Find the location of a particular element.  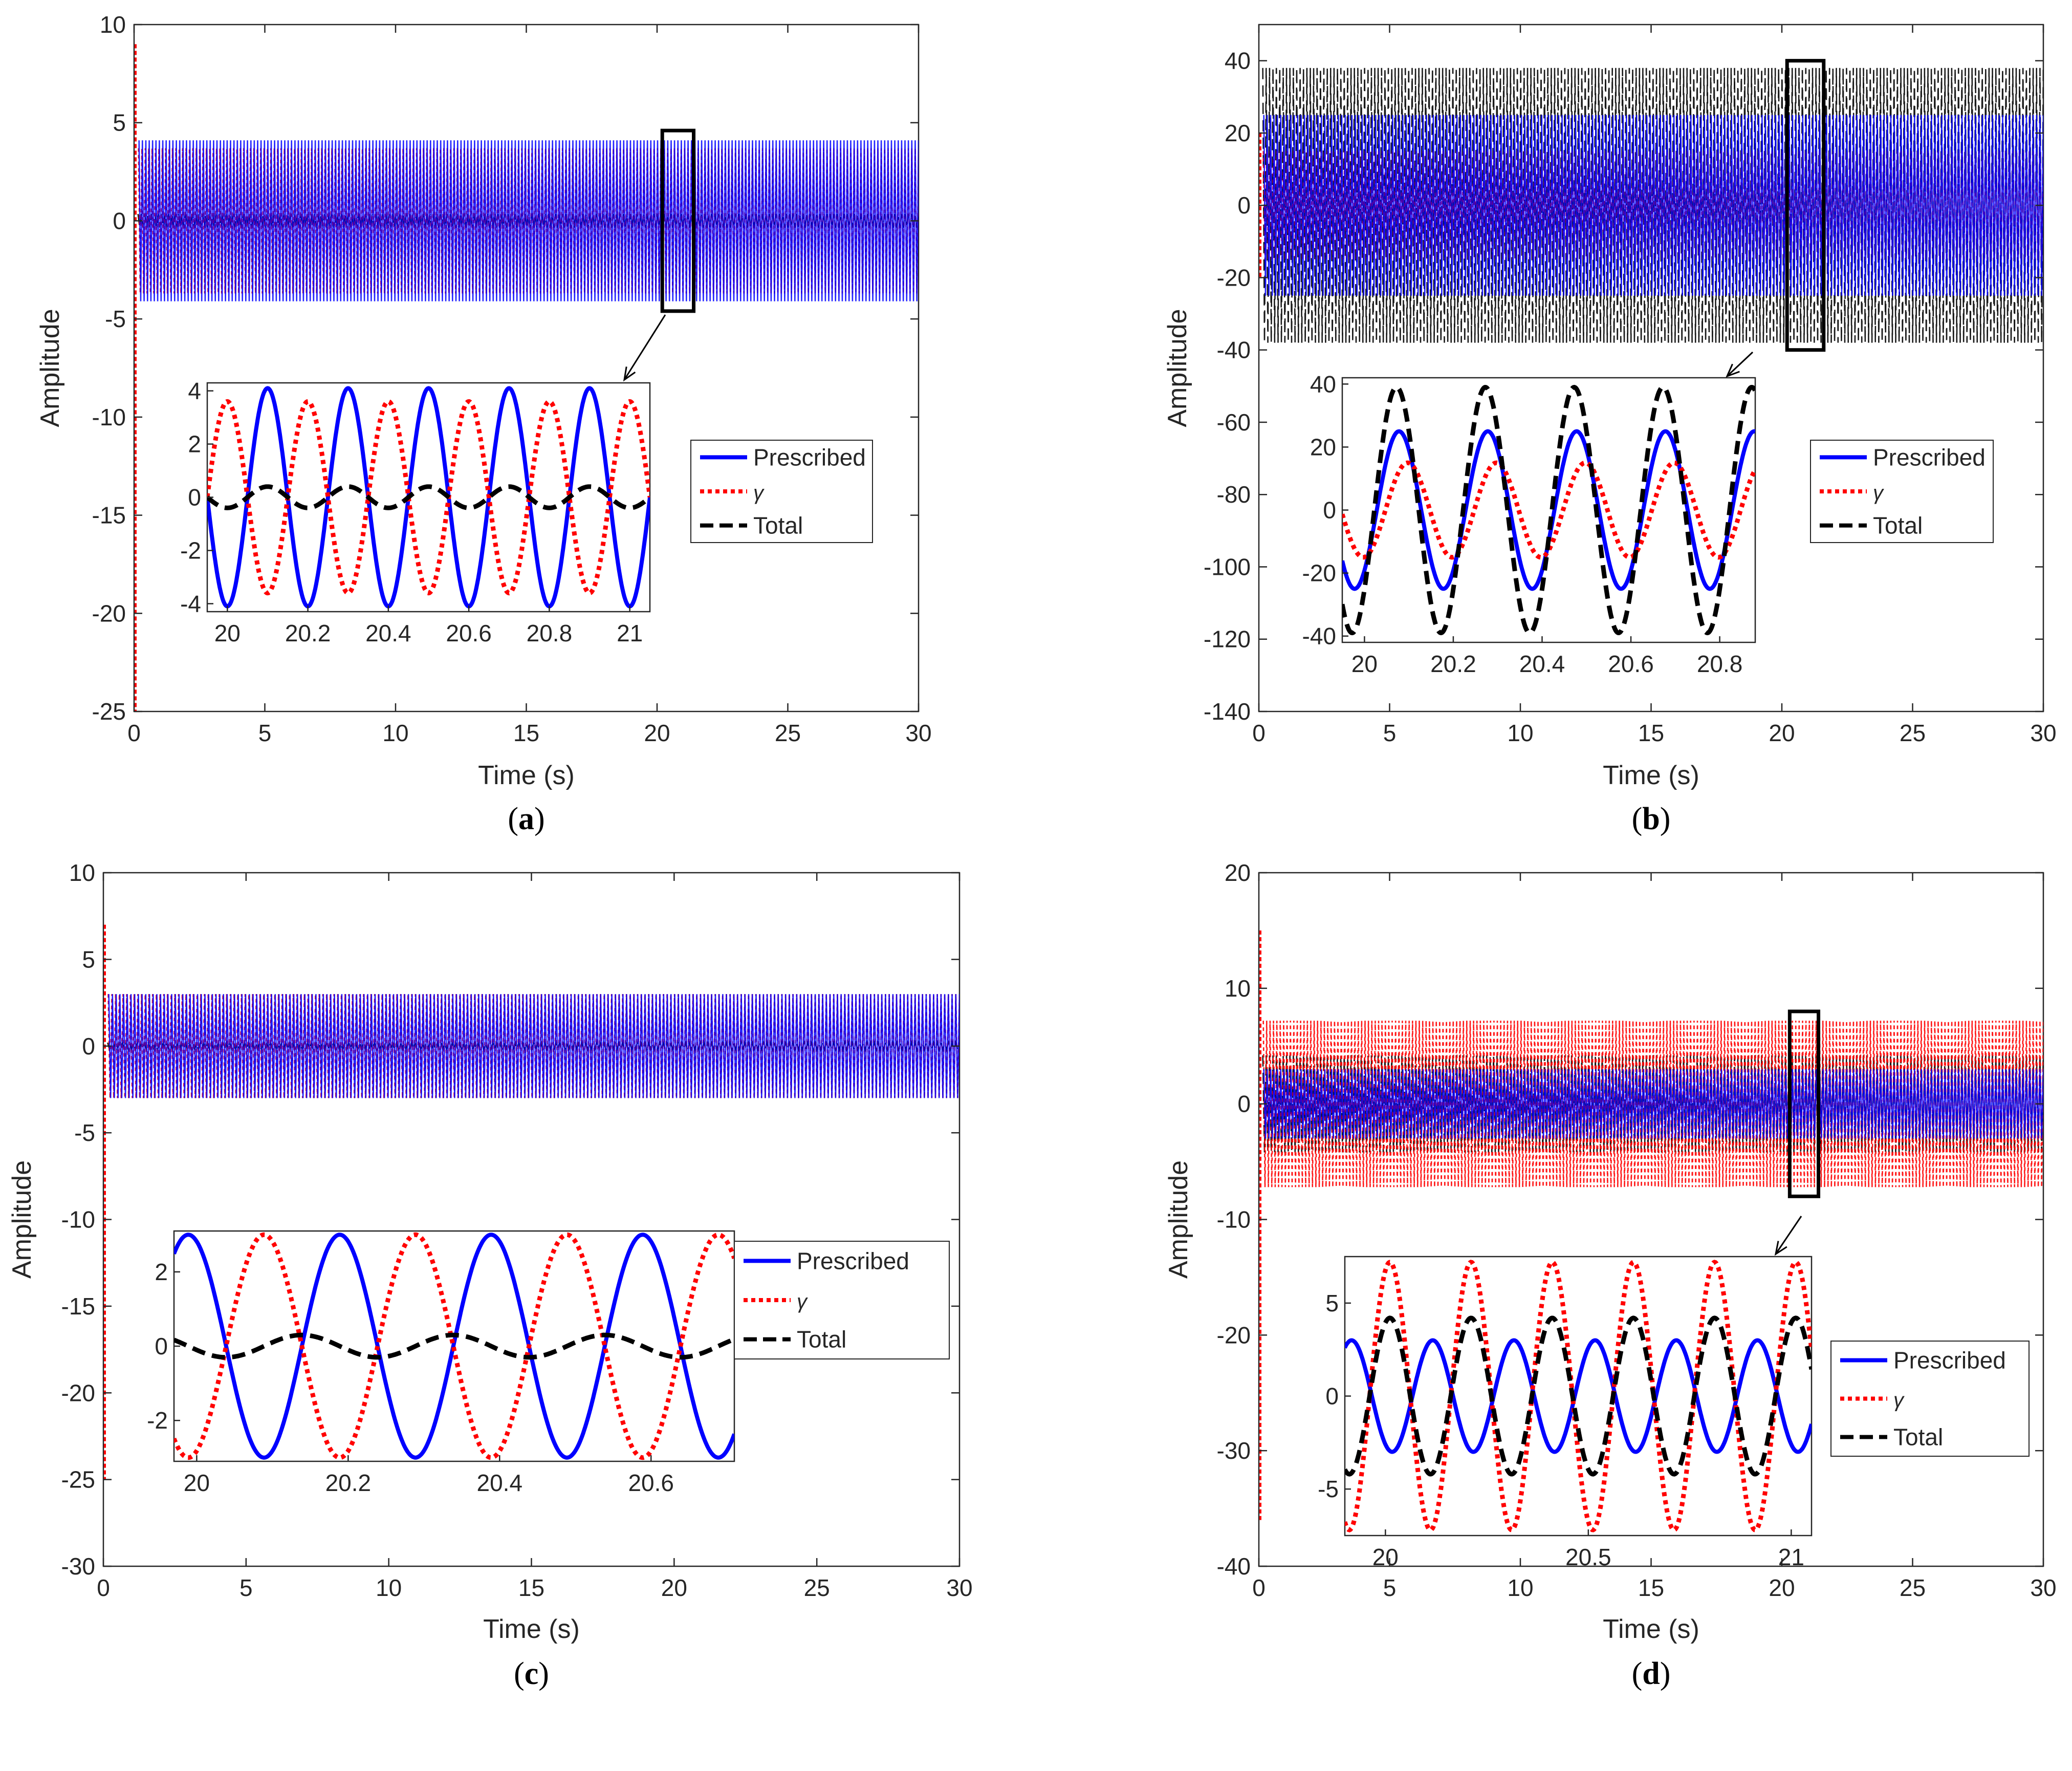

inset-frame is located at coordinates (428, 498).